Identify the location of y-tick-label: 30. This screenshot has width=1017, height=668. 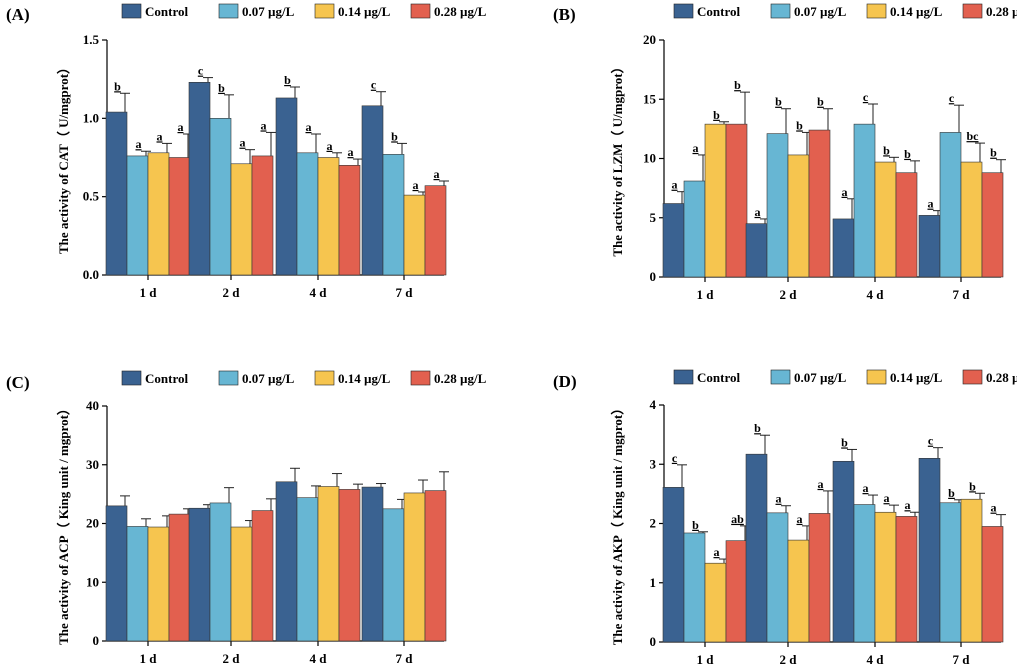
(92, 464).